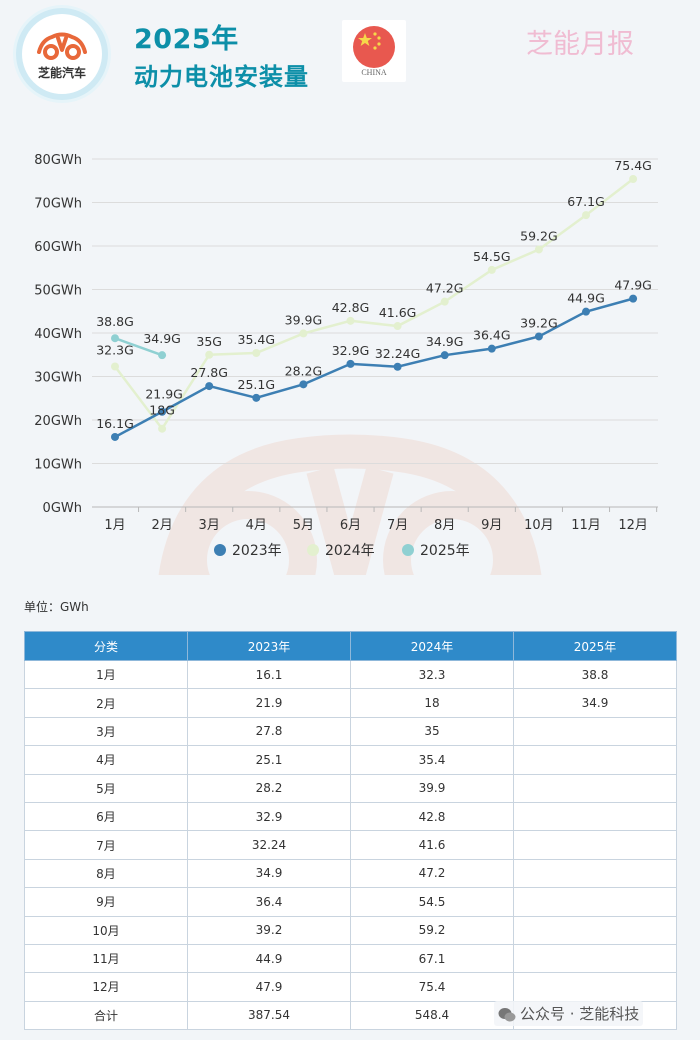  Describe the element at coordinates (432, 958) in the screenshot. I see `table-cell: 67.1` at that location.